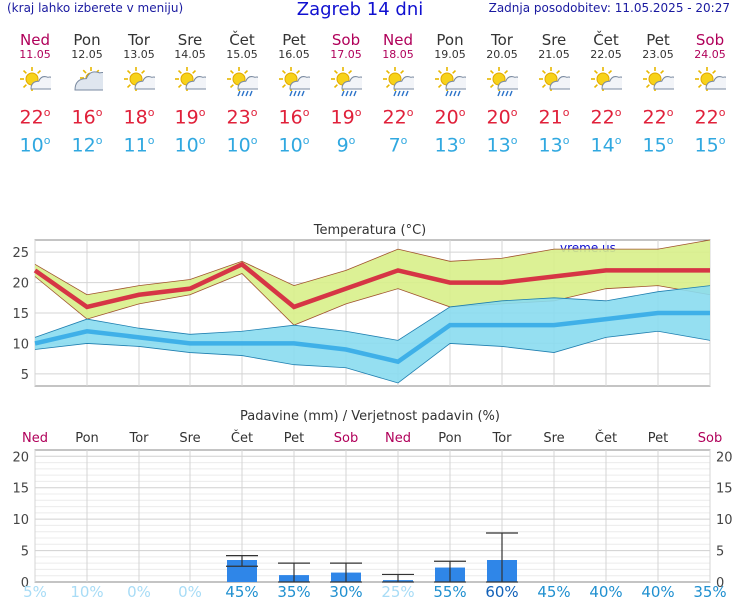  What do you see at coordinates (369, 230) in the screenshot?
I see `temp-chart-title: Temperatura (°C)` at bounding box center [369, 230].